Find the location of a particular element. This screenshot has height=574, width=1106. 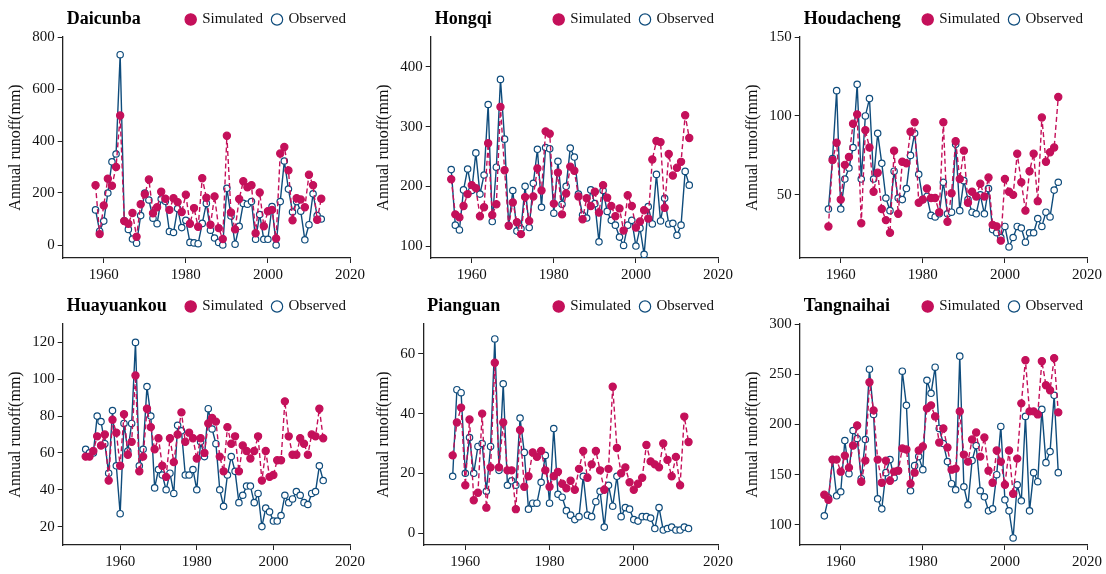

chart-title: Hongqi is located at coordinates (463, 18).